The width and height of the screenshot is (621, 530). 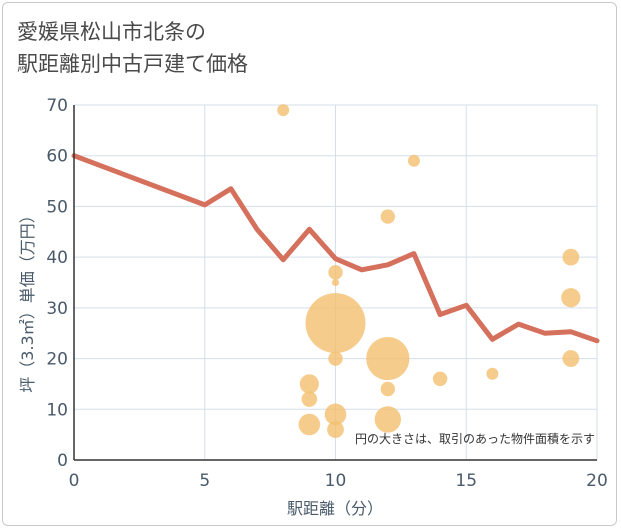 I want to click on x-tick-label-3: 15, so click(x=466, y=481).